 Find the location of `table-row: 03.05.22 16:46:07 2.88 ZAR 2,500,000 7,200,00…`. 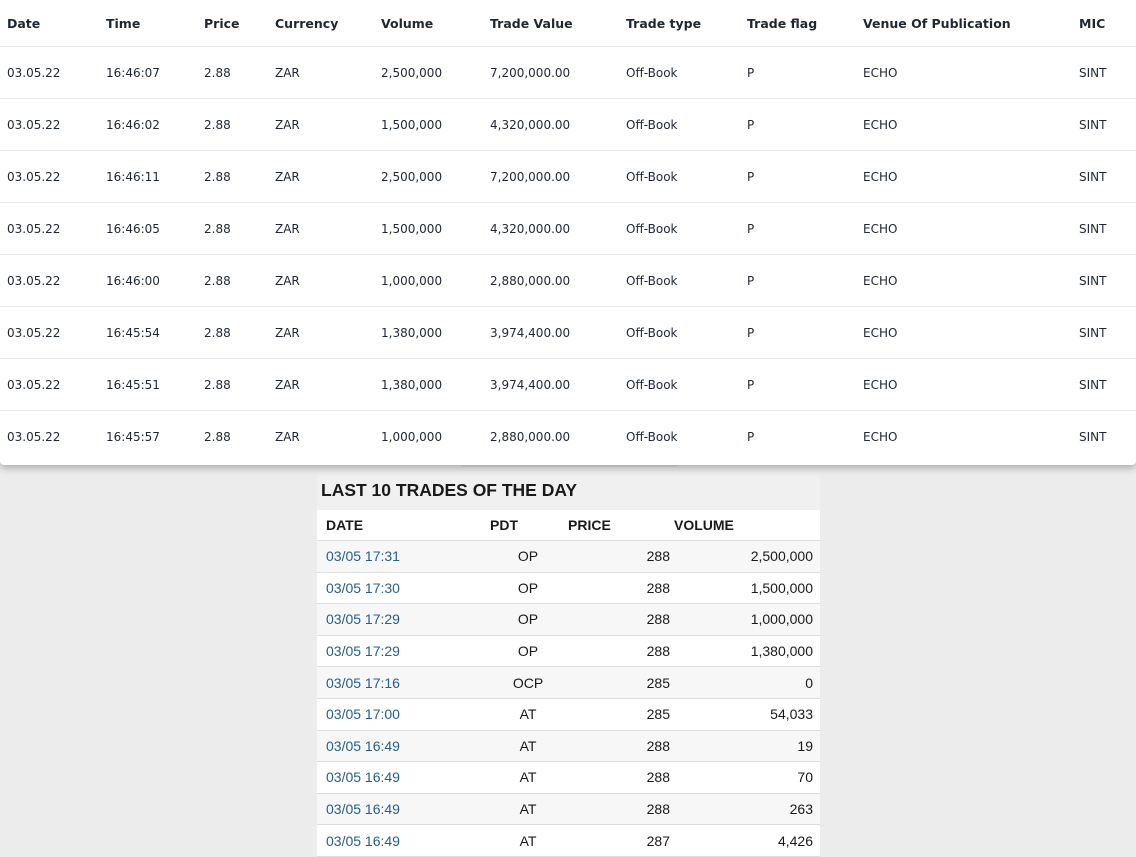

table-row: 03.05.22 16:46:07 2.88 ZAR 2,500,000 7,200,00… is located at coordinates (568, 72).